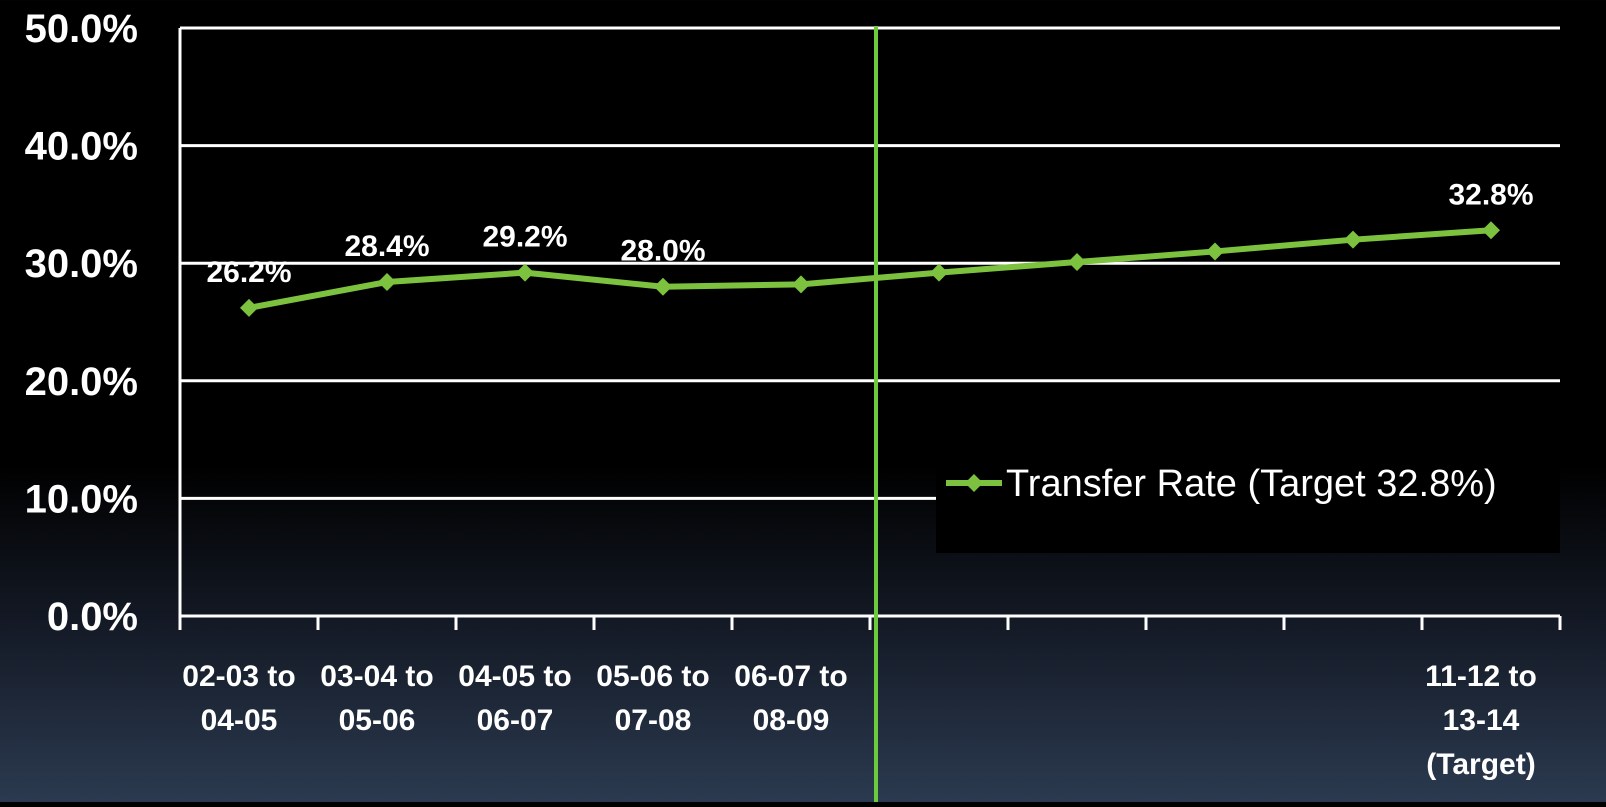  What do you see at coordinates (652, 676) in the screenshot?
I see `x-tick-label-line: 05-06 to` at bounding box center [652, 676].